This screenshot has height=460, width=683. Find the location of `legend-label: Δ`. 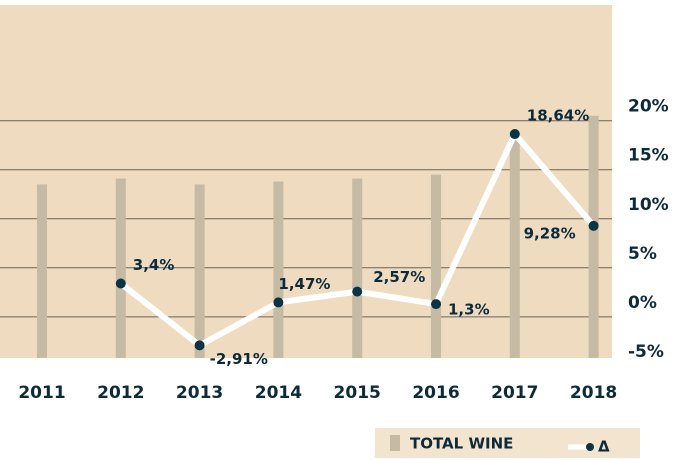

legend-label: Δ is located at coordinates (604, 447).